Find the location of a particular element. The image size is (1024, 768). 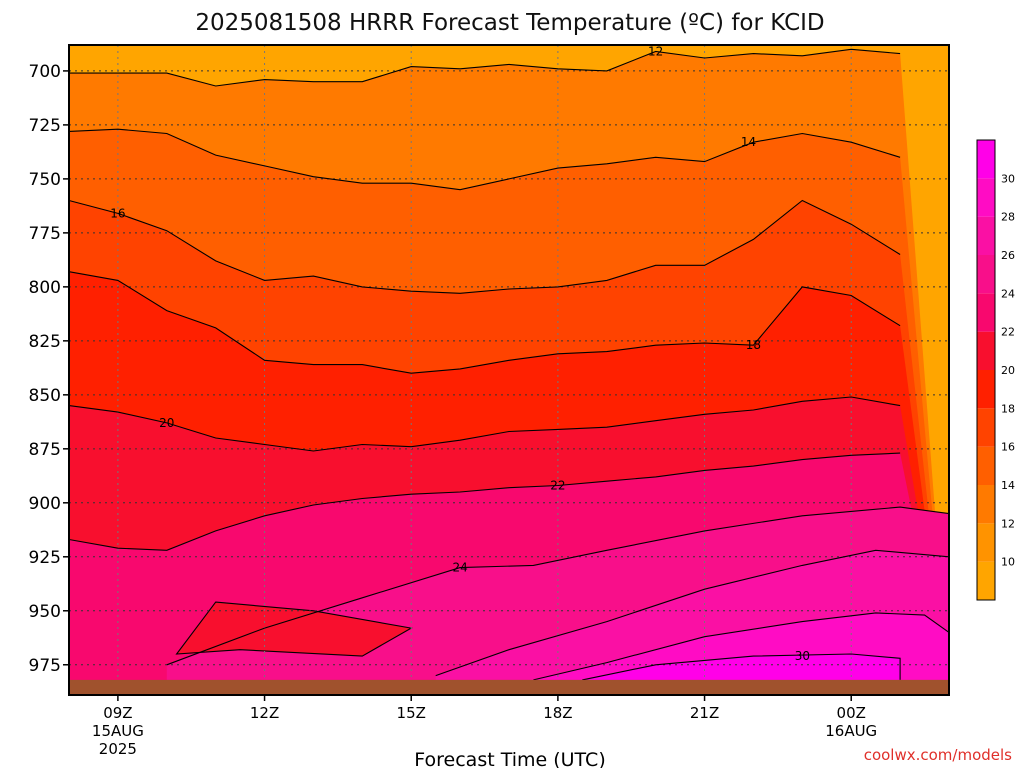

y-tick-label-925: 925 is located at coordinates (45, 558).